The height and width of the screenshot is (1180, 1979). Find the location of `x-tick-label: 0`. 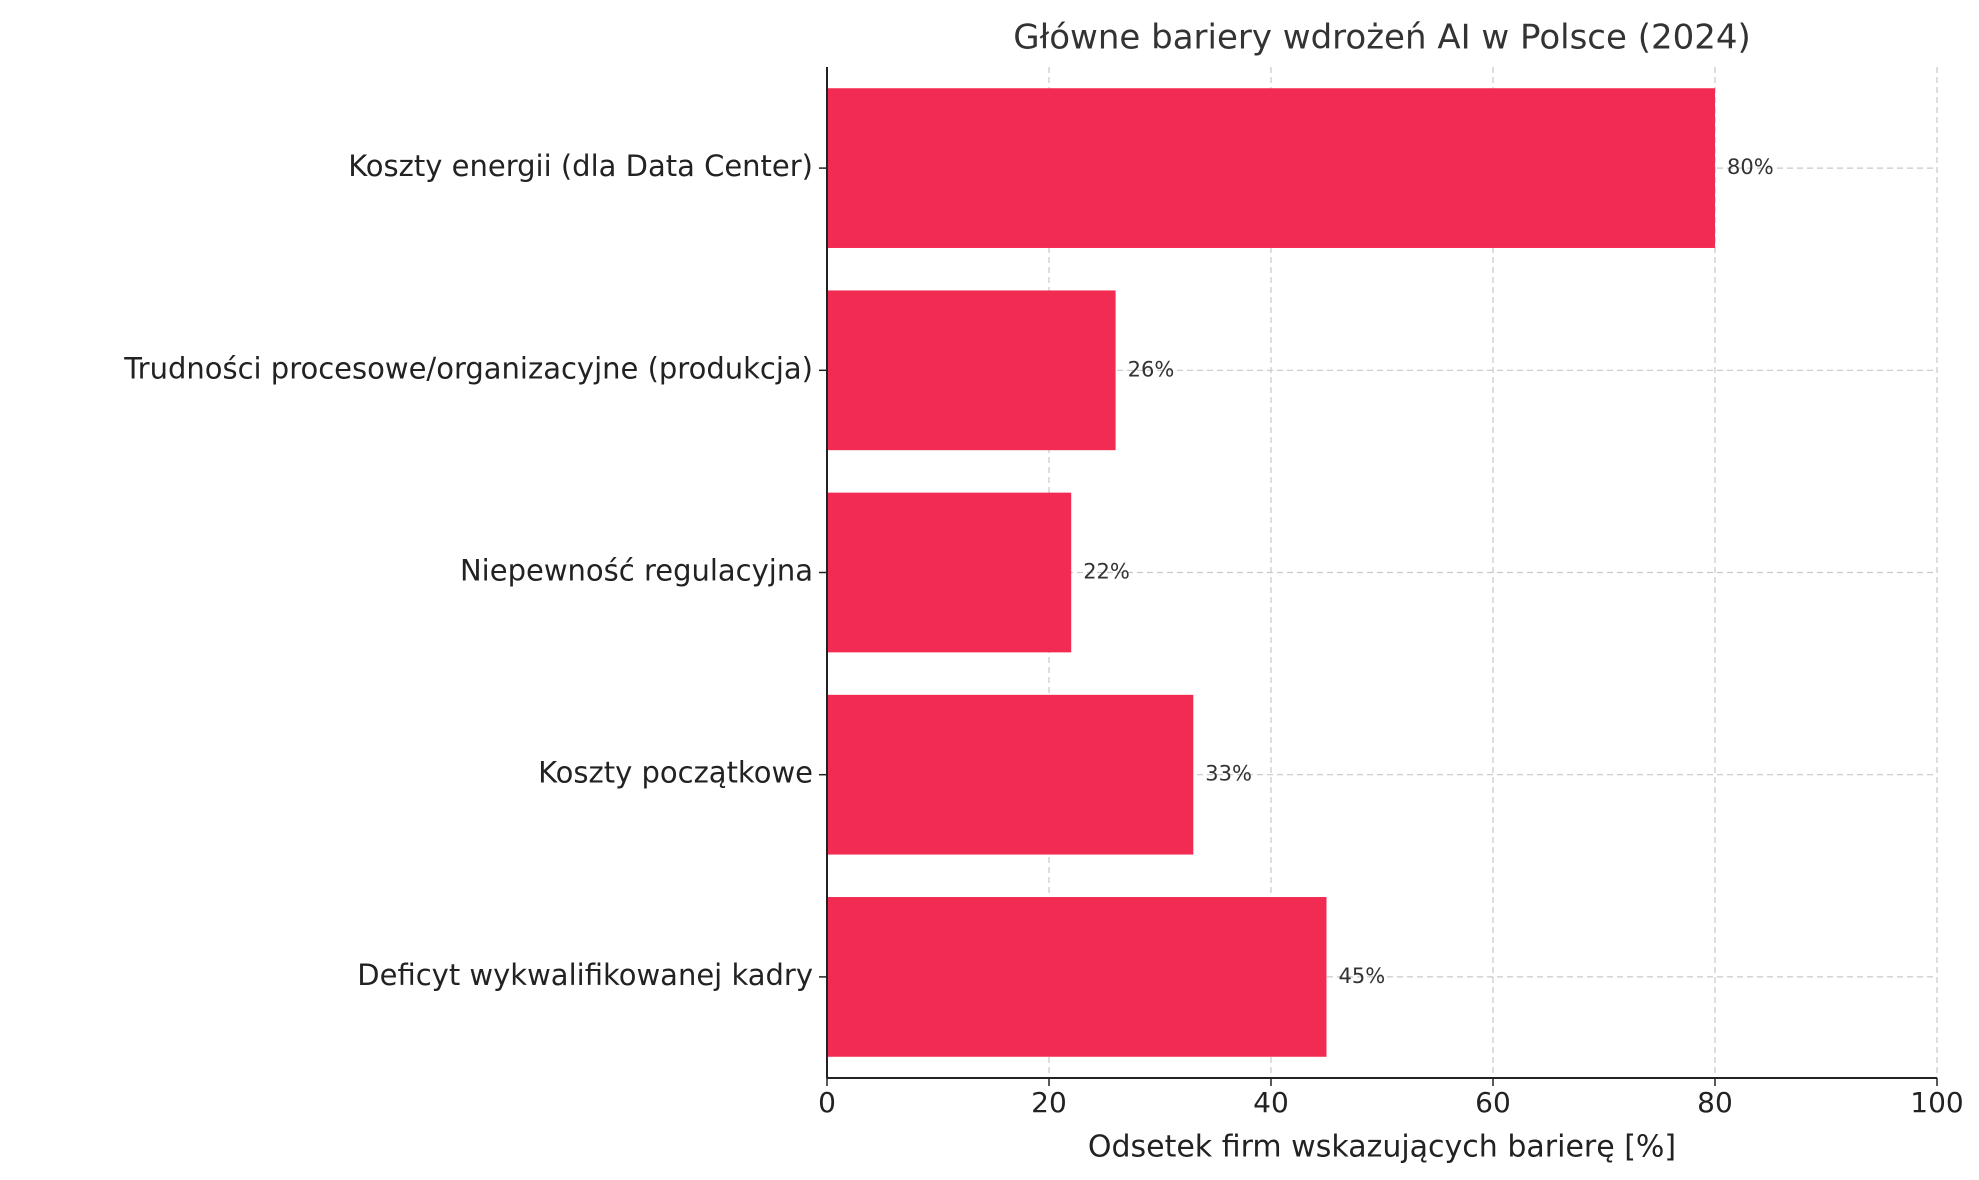

x-tick-label: 0 is located at coordinates (827, 1102).